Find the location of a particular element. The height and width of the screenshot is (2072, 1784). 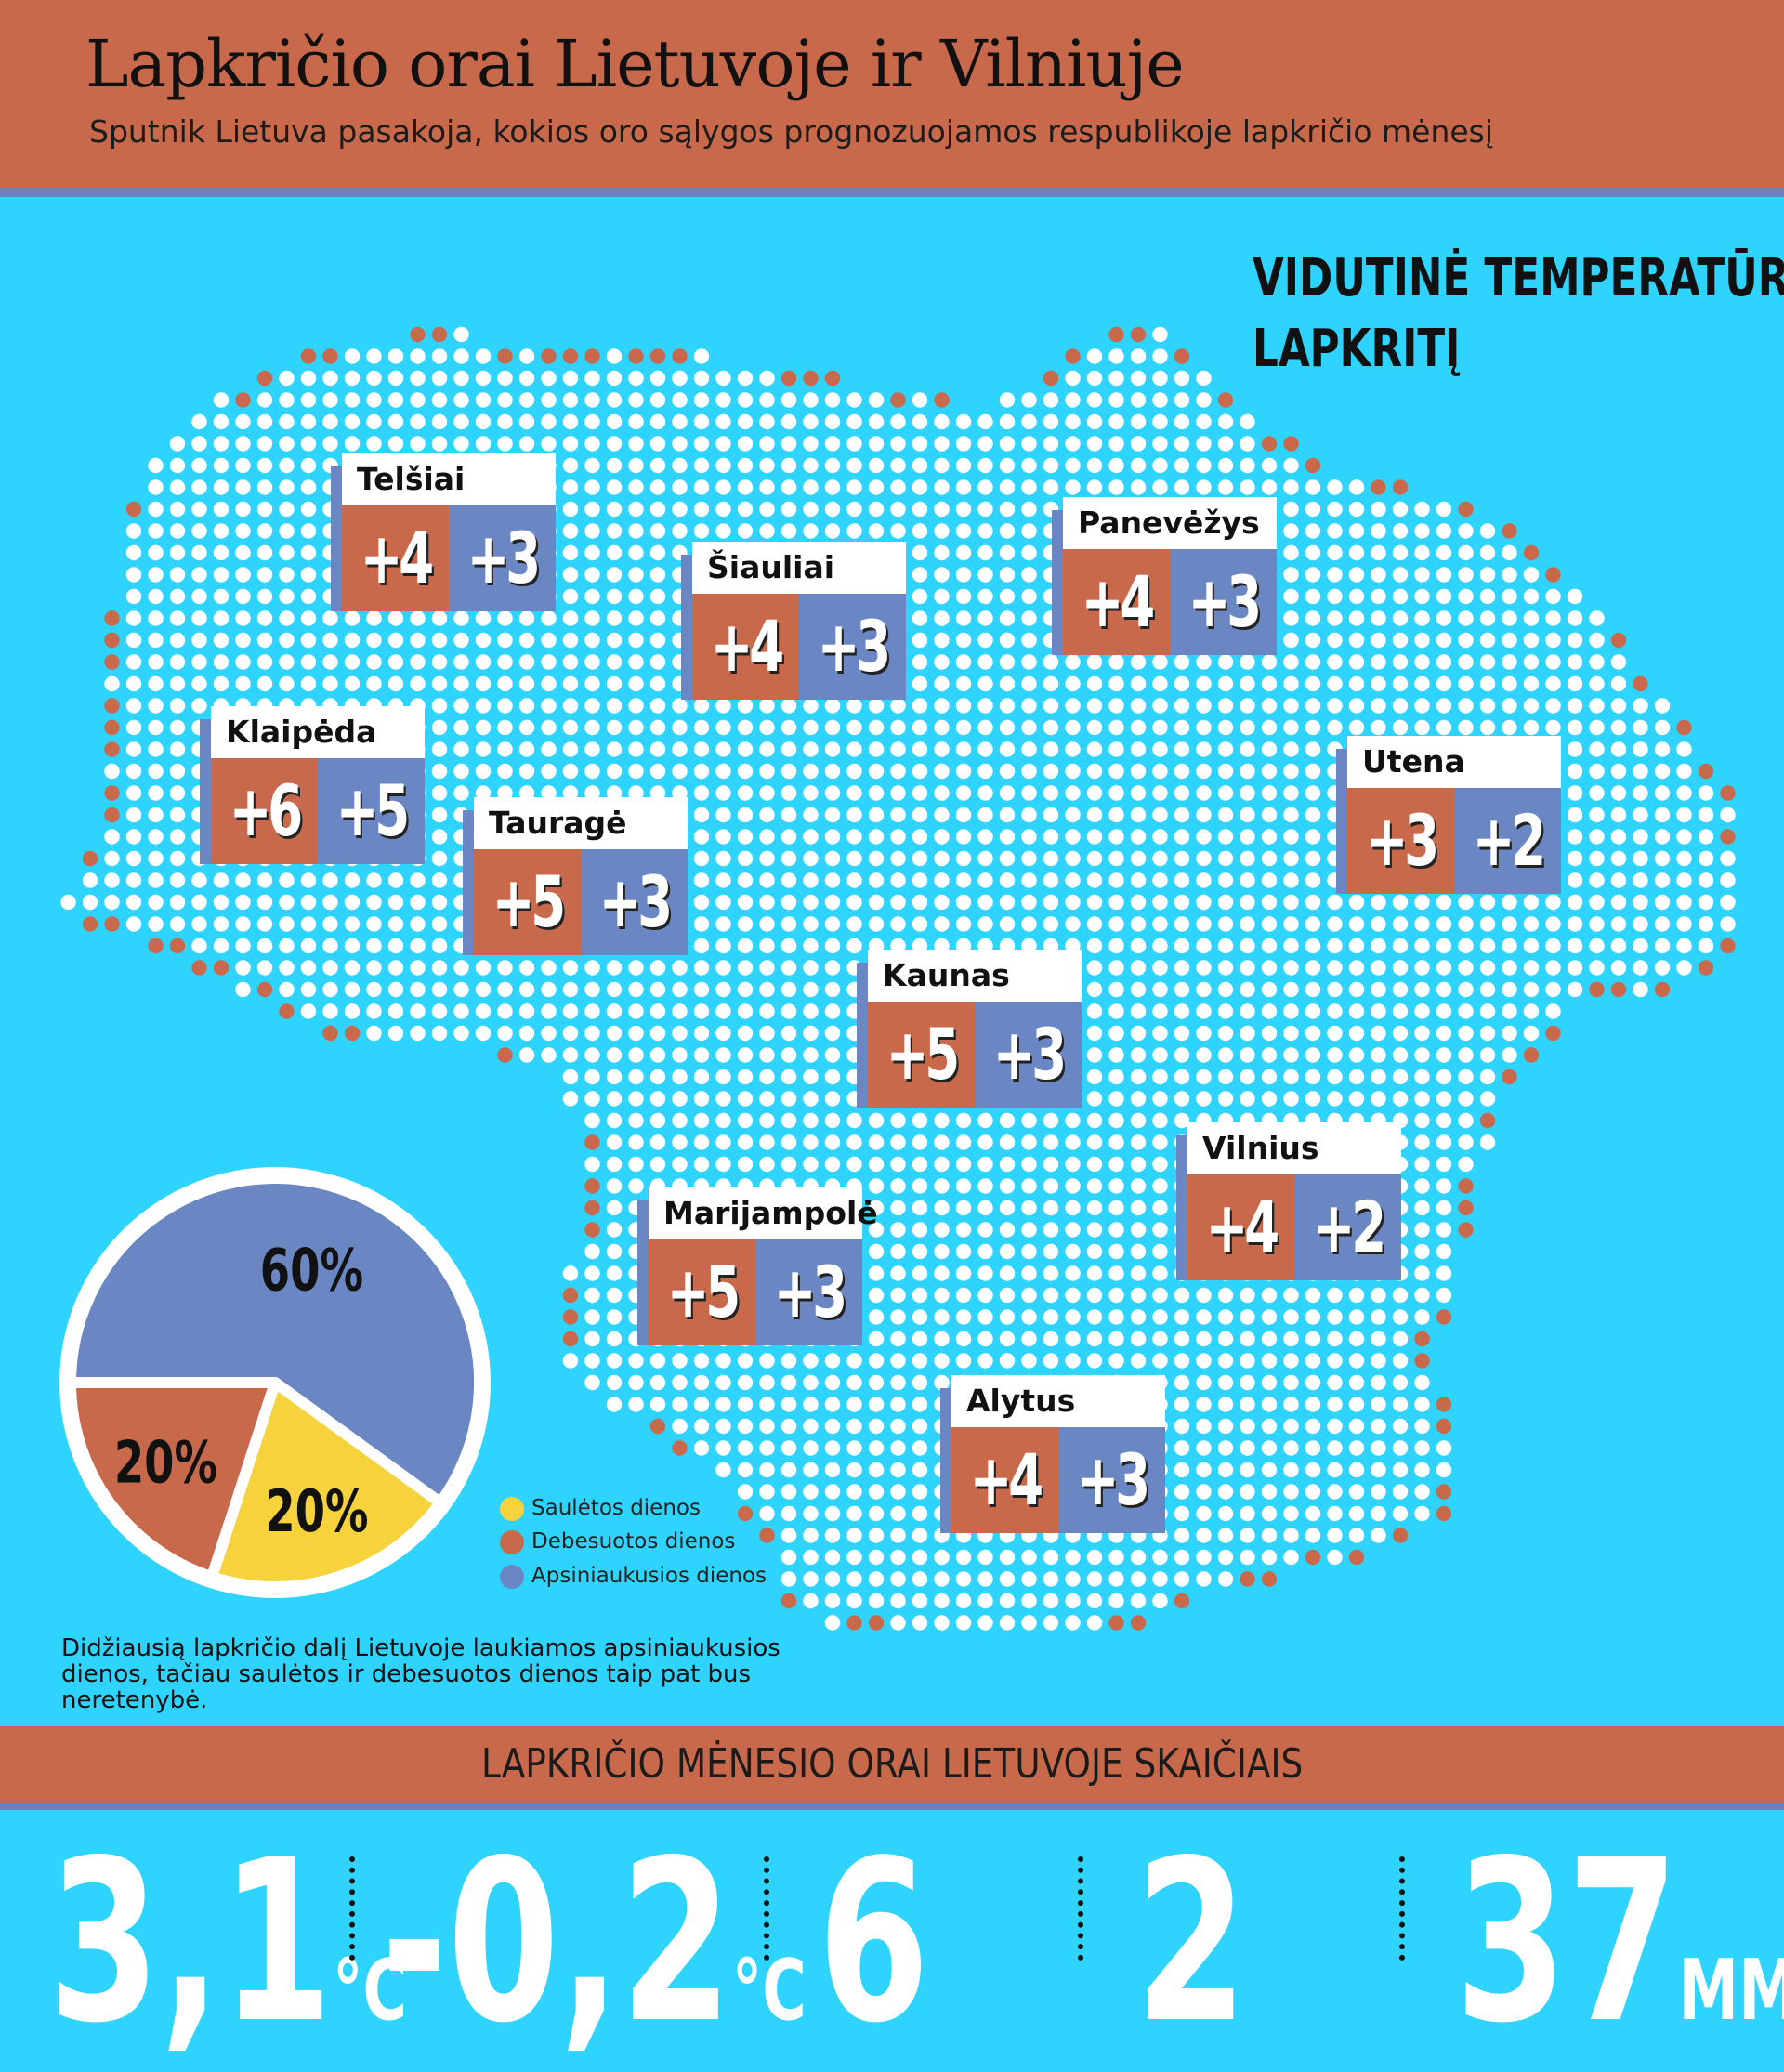

stat-third: 6 is located at coordinates (873, 1941).